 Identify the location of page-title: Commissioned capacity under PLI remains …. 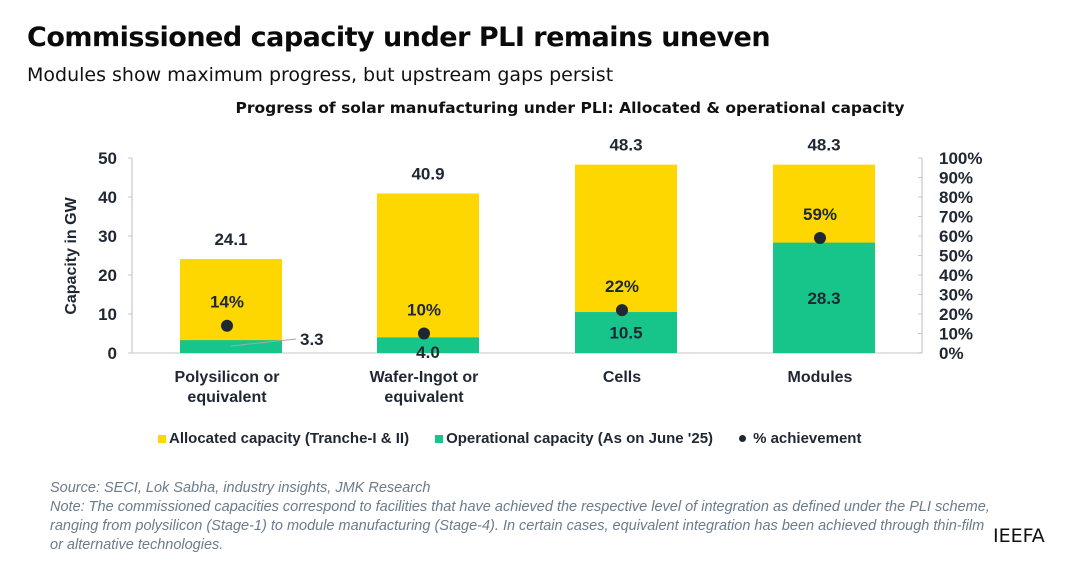
(399, 37).